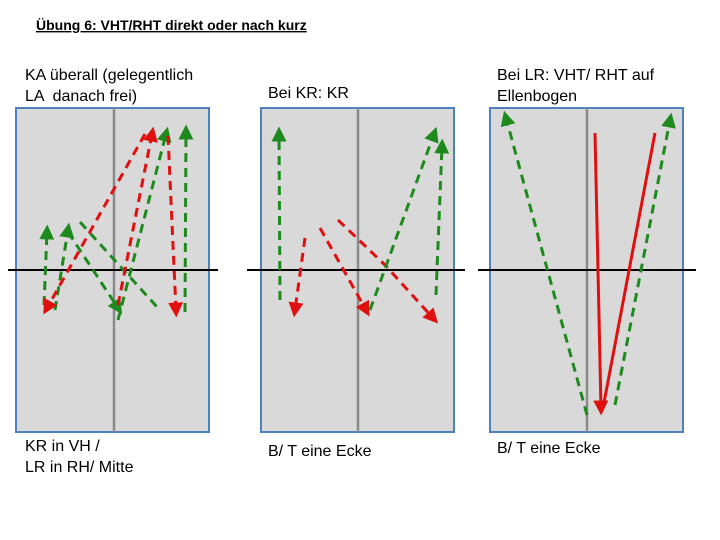  I want to click on top-label: Bei LR: VHT/ RHT auf, so click(576, 75).